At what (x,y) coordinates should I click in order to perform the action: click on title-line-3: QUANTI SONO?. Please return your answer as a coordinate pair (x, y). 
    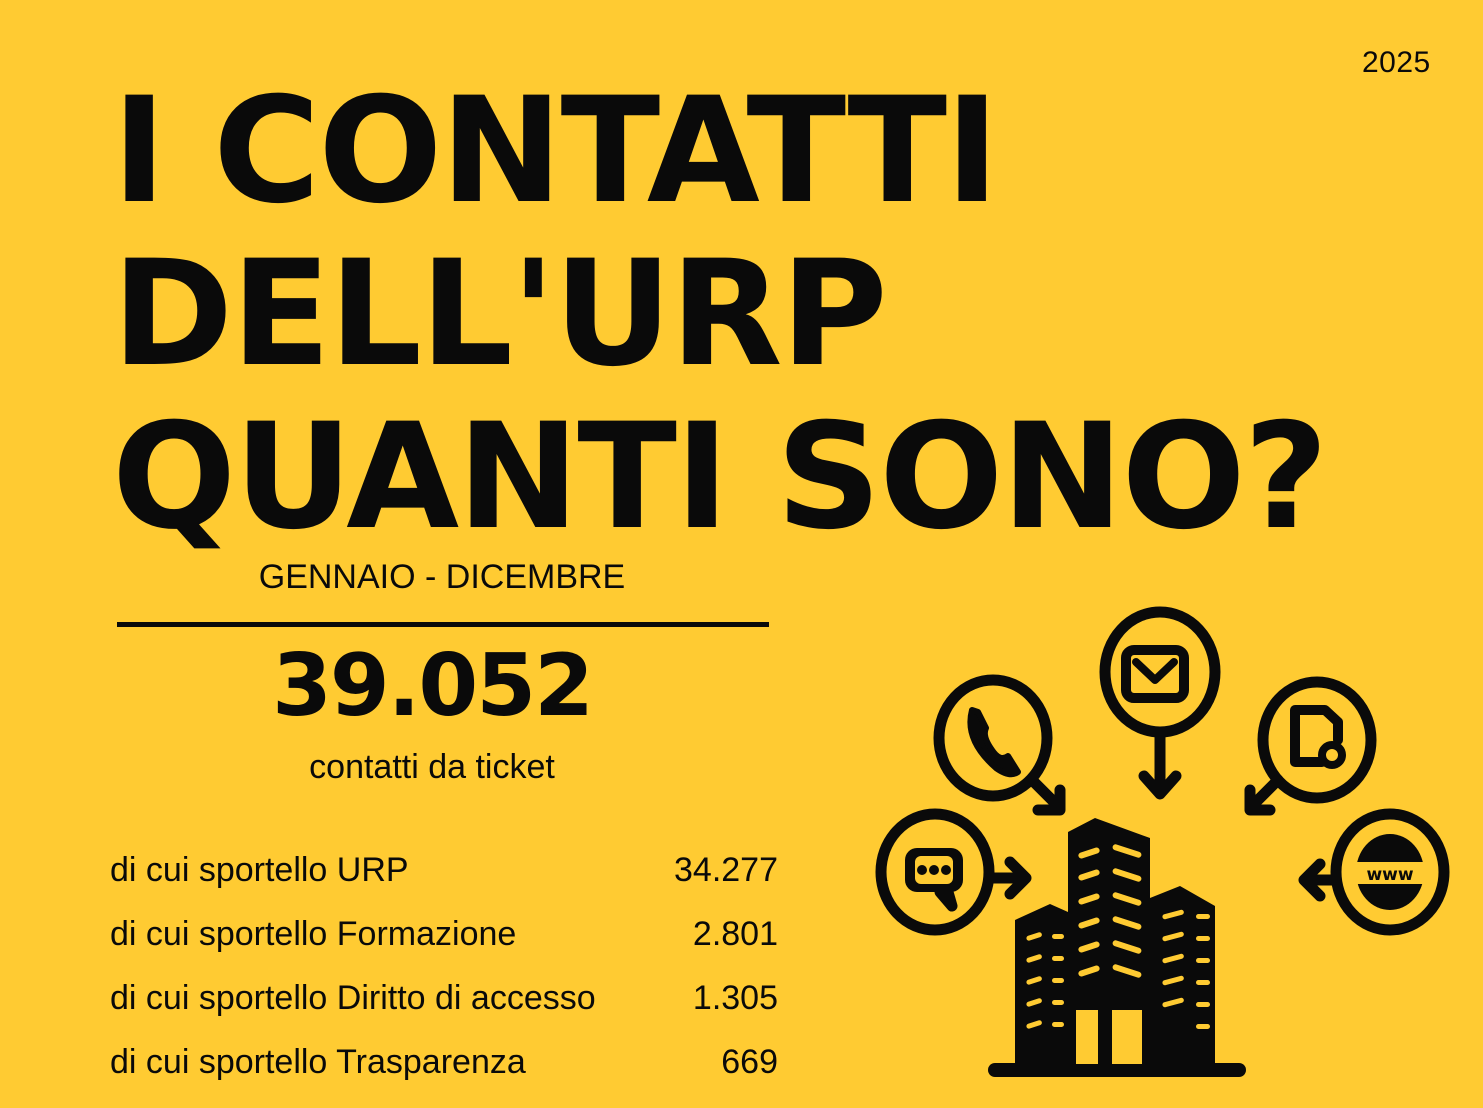
    Looking at the image, I should click on (720, 477).